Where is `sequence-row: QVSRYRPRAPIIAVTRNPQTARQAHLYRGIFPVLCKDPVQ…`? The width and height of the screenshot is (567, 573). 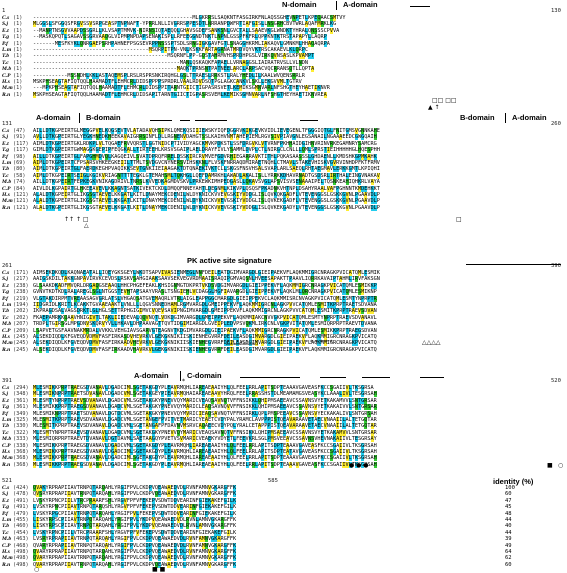 sequence-row: QVSRYRPRAPIIAVTRNPQTARQAHLYRGIFPVLCKDPVQ… is located at coordinates (135, 494).